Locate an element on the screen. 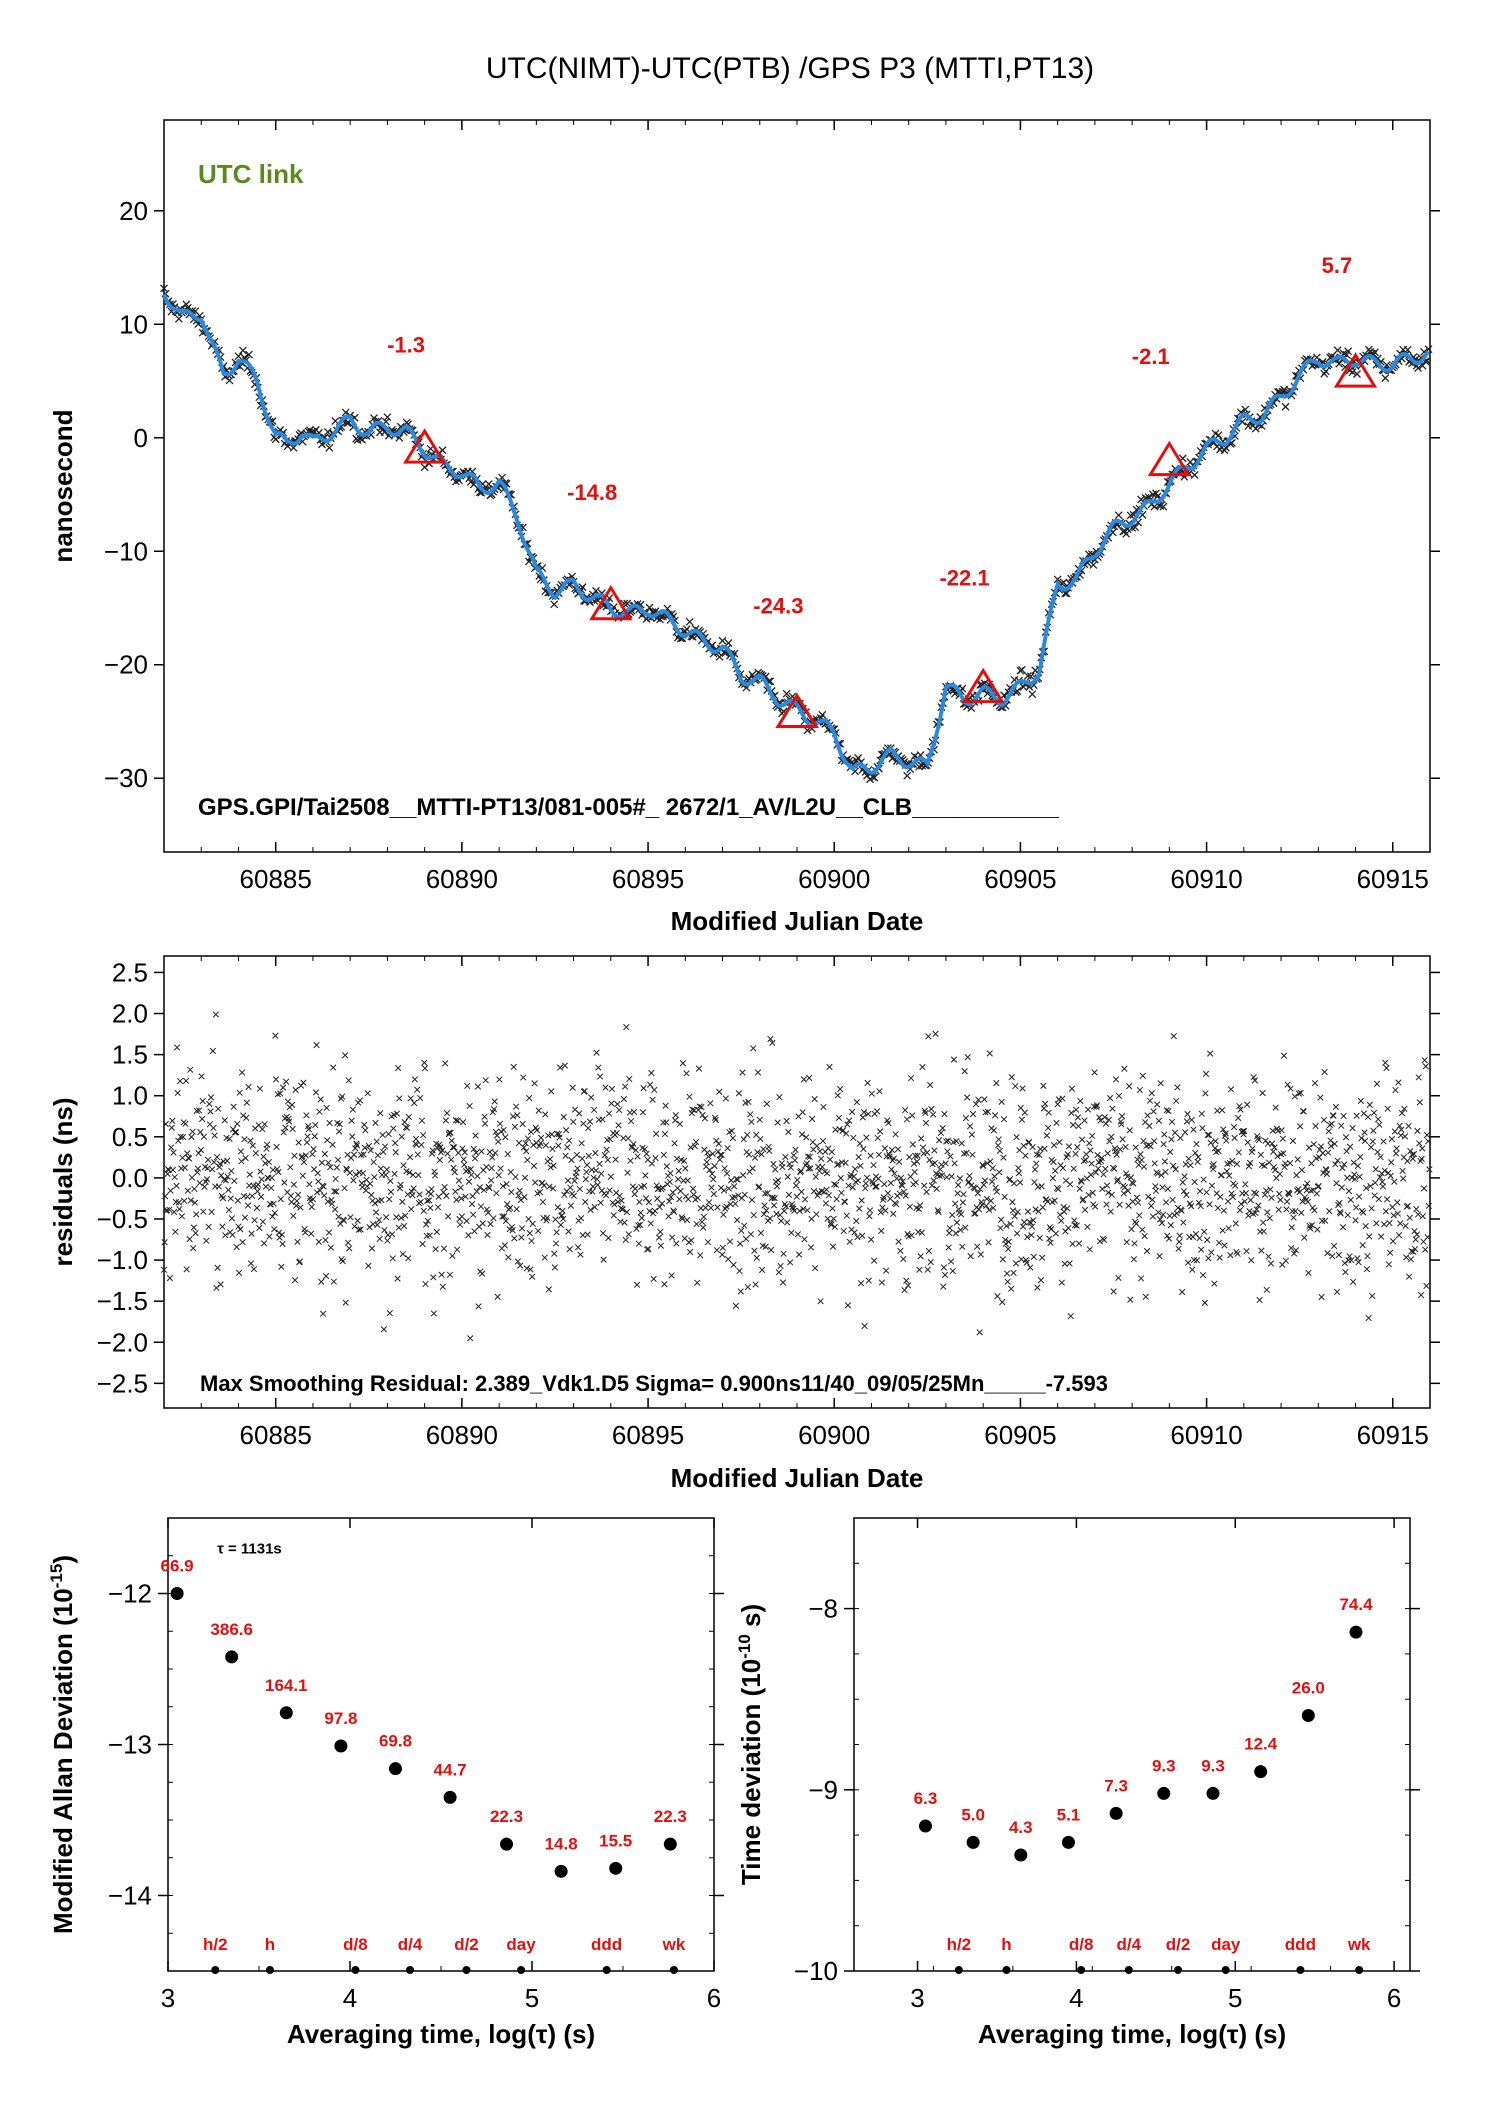 This screenshot has height=2105, width=1488. x-axis-label: Averaging time, log(τ) (s) is located at coordinates (1132, 2034).